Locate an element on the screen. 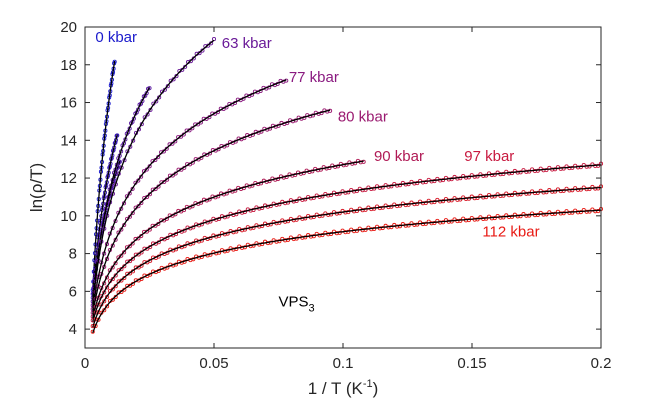  y-tick-label: 4 is located at coordinates (73, 329).